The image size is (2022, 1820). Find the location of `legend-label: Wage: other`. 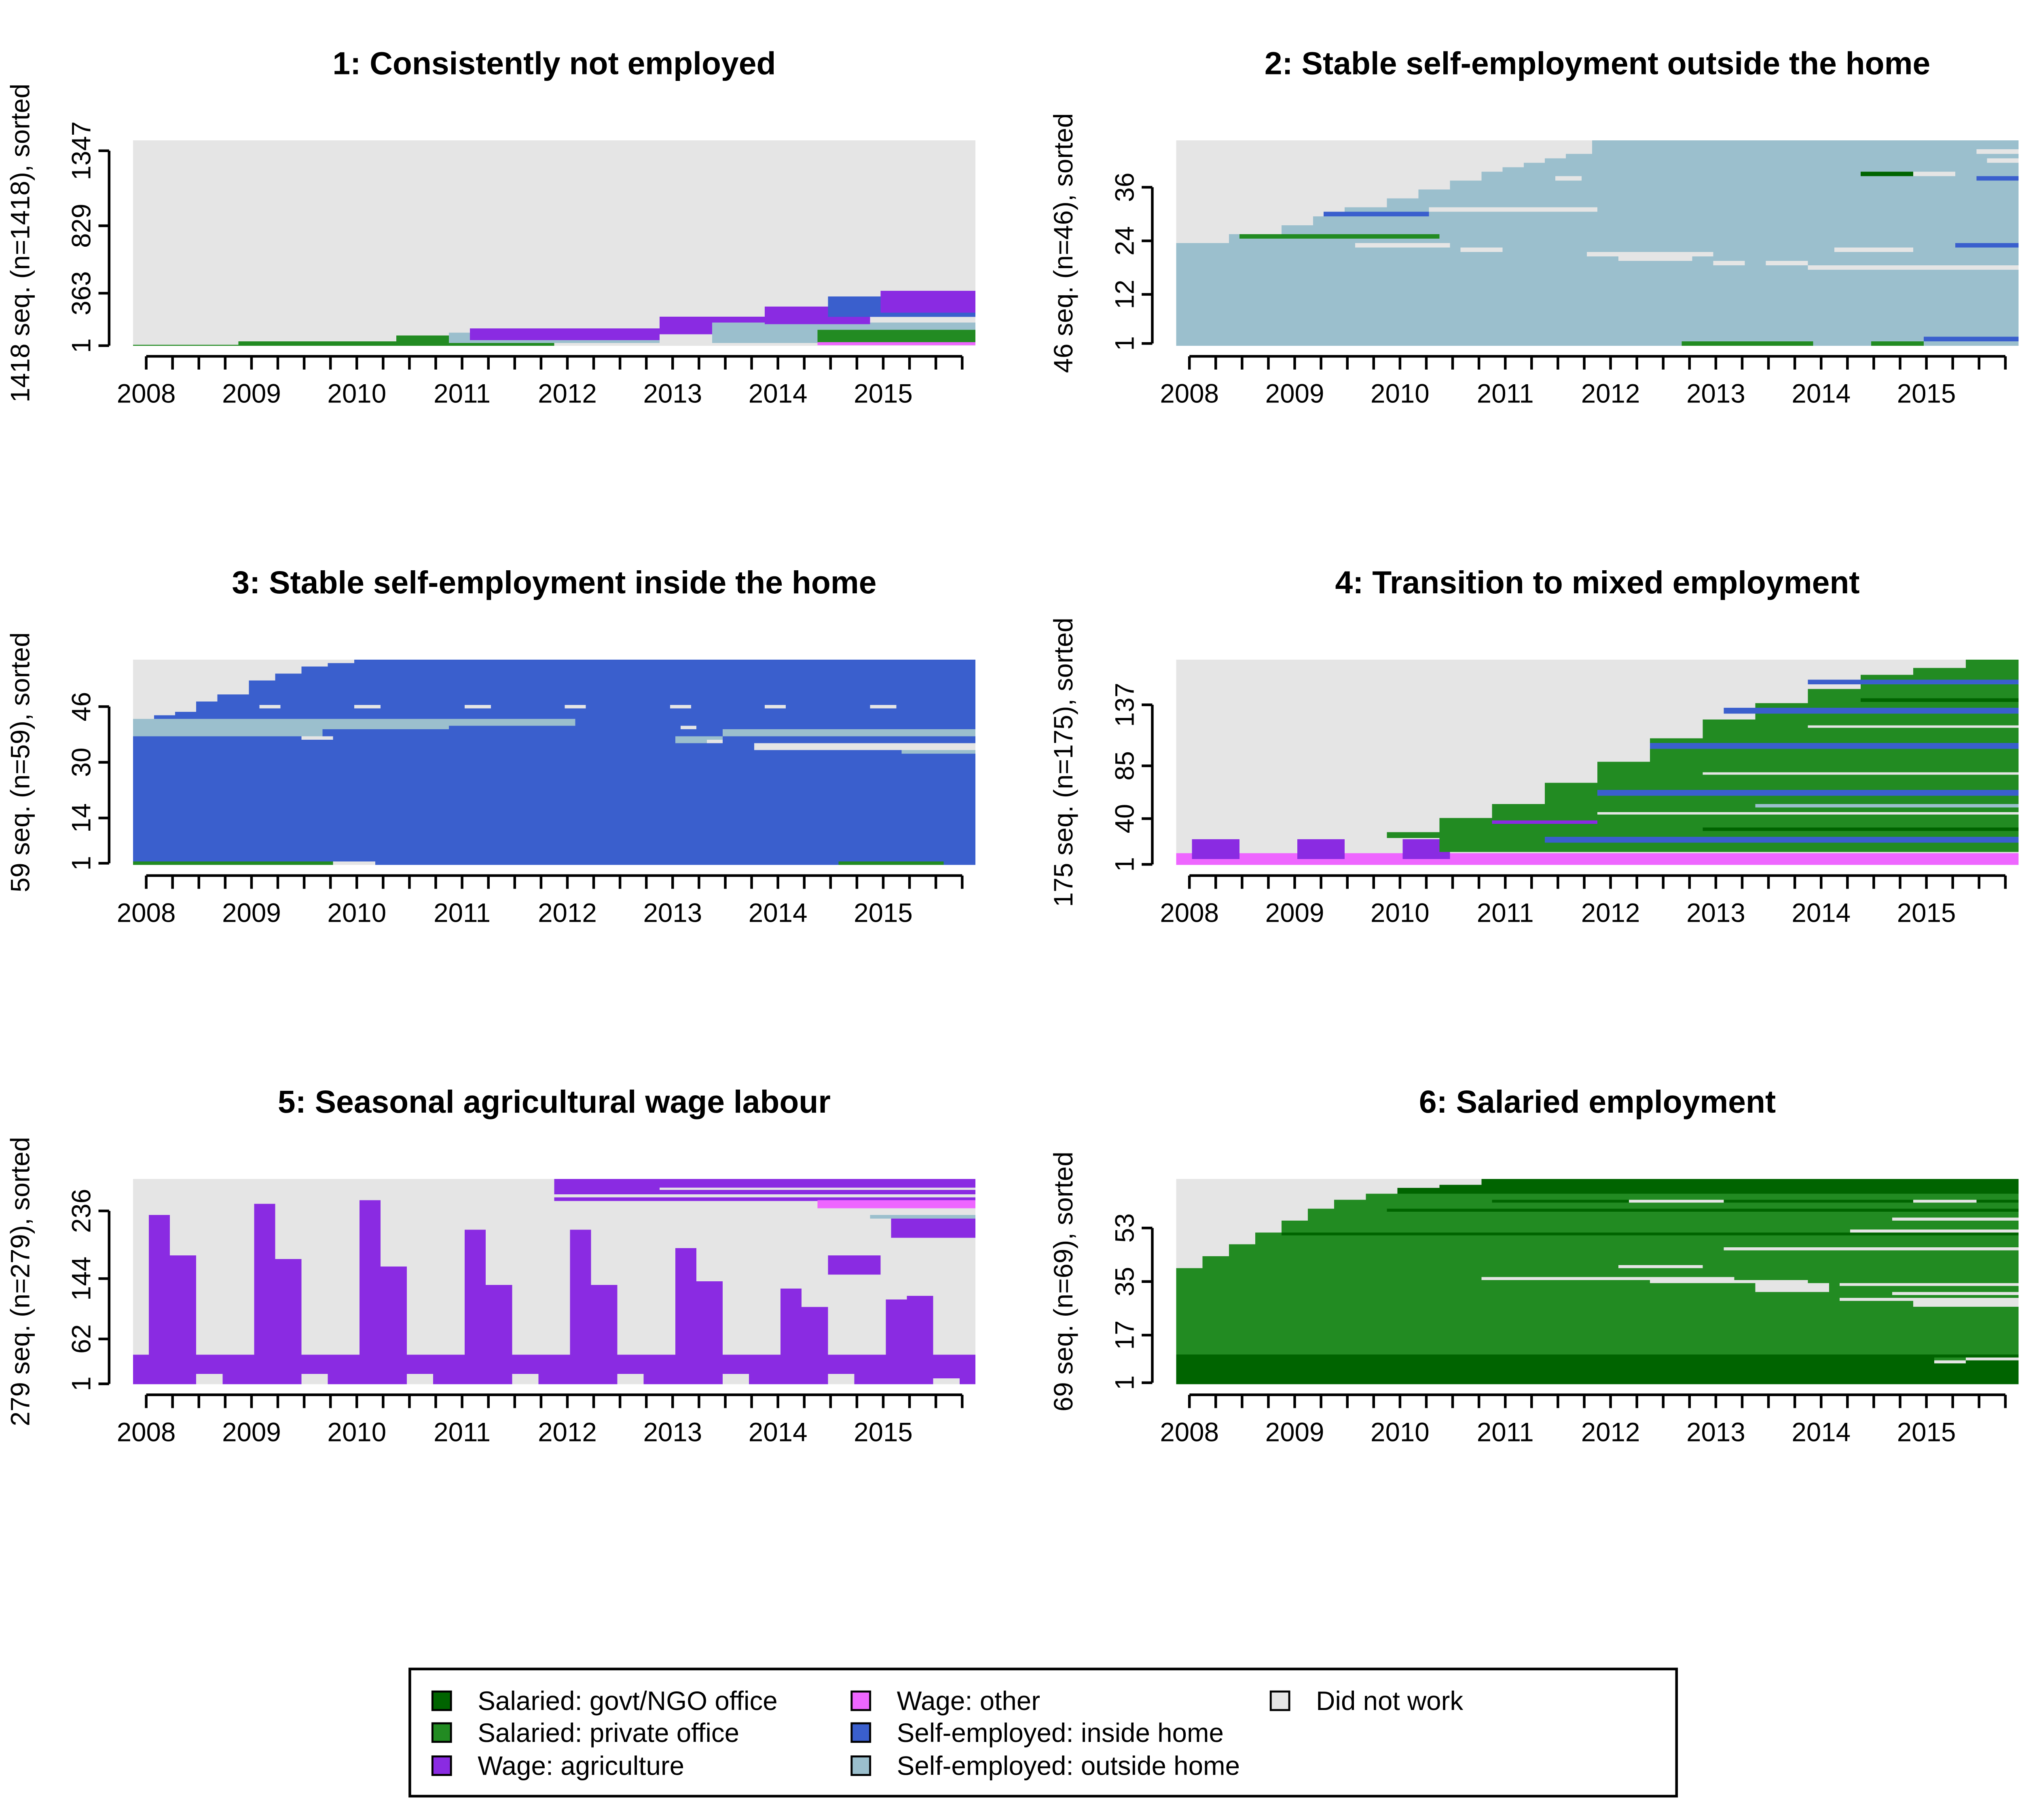

legend-label: Wage: other is located at coordinates (968, 1701).